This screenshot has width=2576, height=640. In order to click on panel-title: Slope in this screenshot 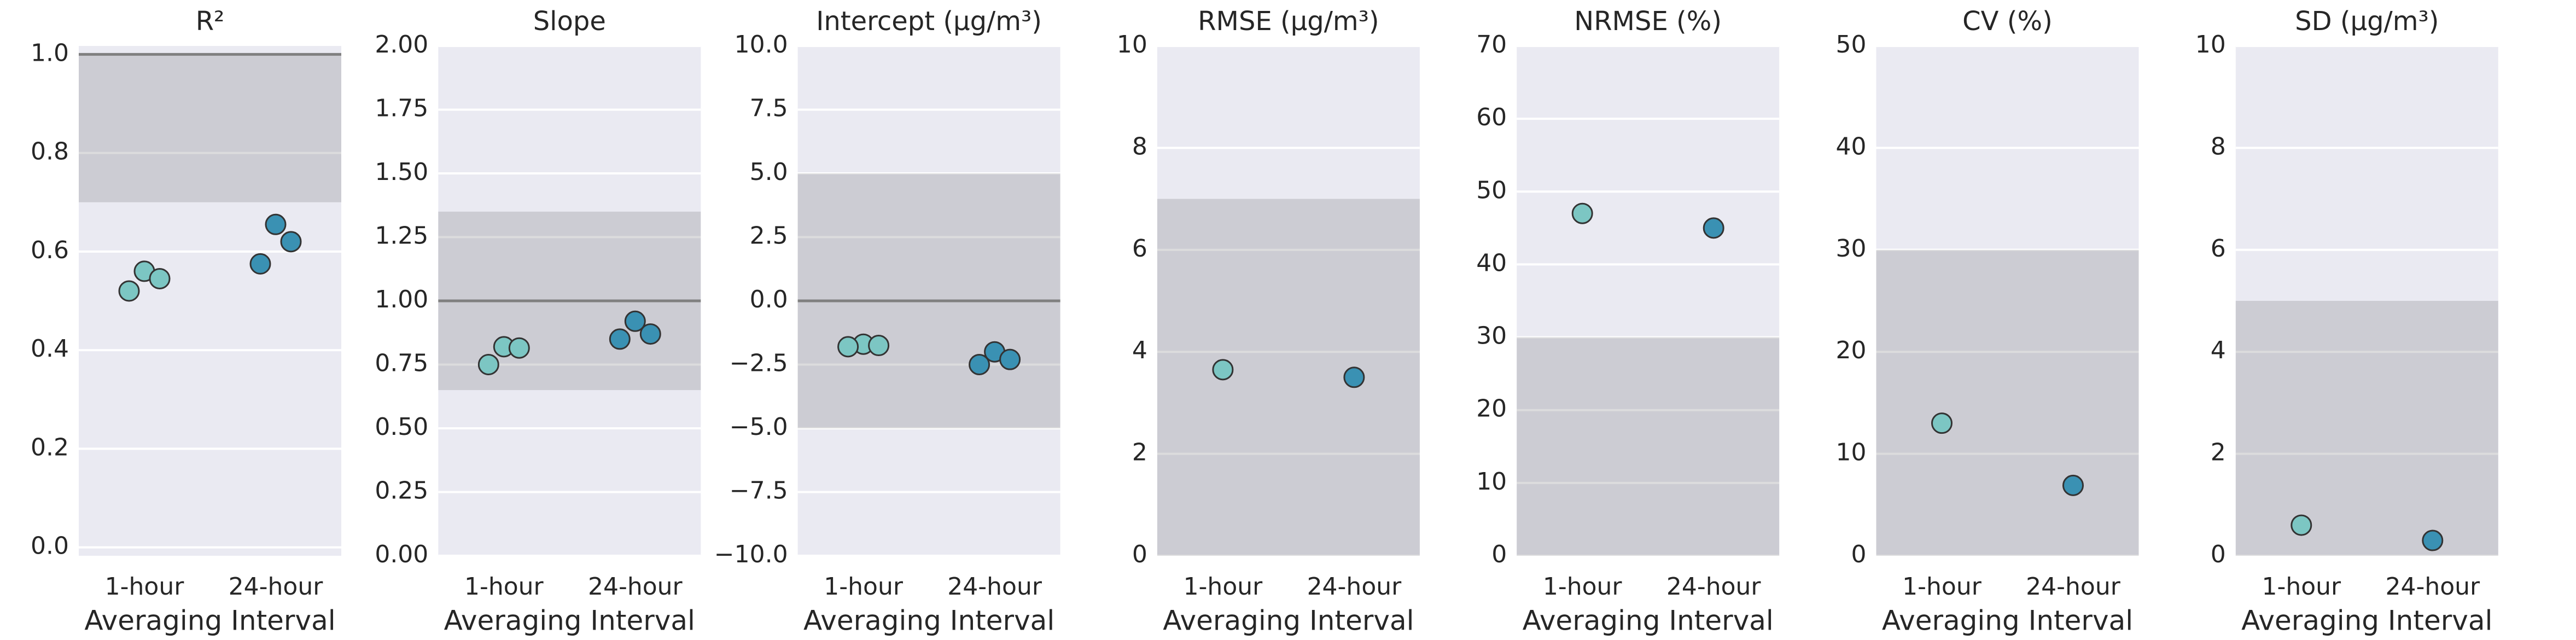, I will do `click(569, 22)`.